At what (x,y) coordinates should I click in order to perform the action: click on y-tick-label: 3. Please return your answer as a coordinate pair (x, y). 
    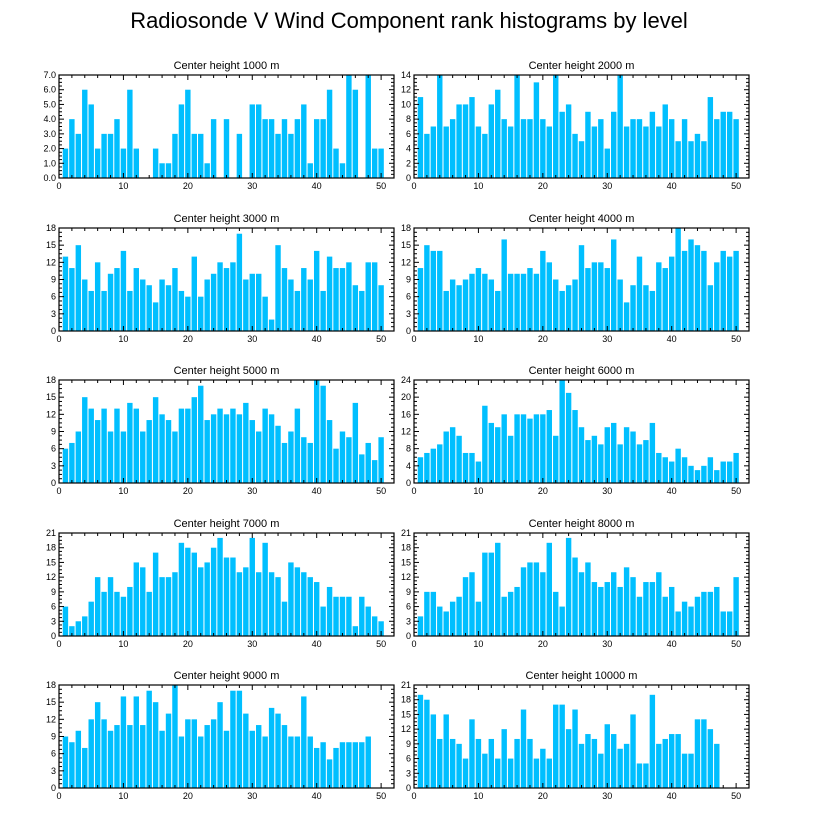
    Looking at the image, I should click on (53, 314).